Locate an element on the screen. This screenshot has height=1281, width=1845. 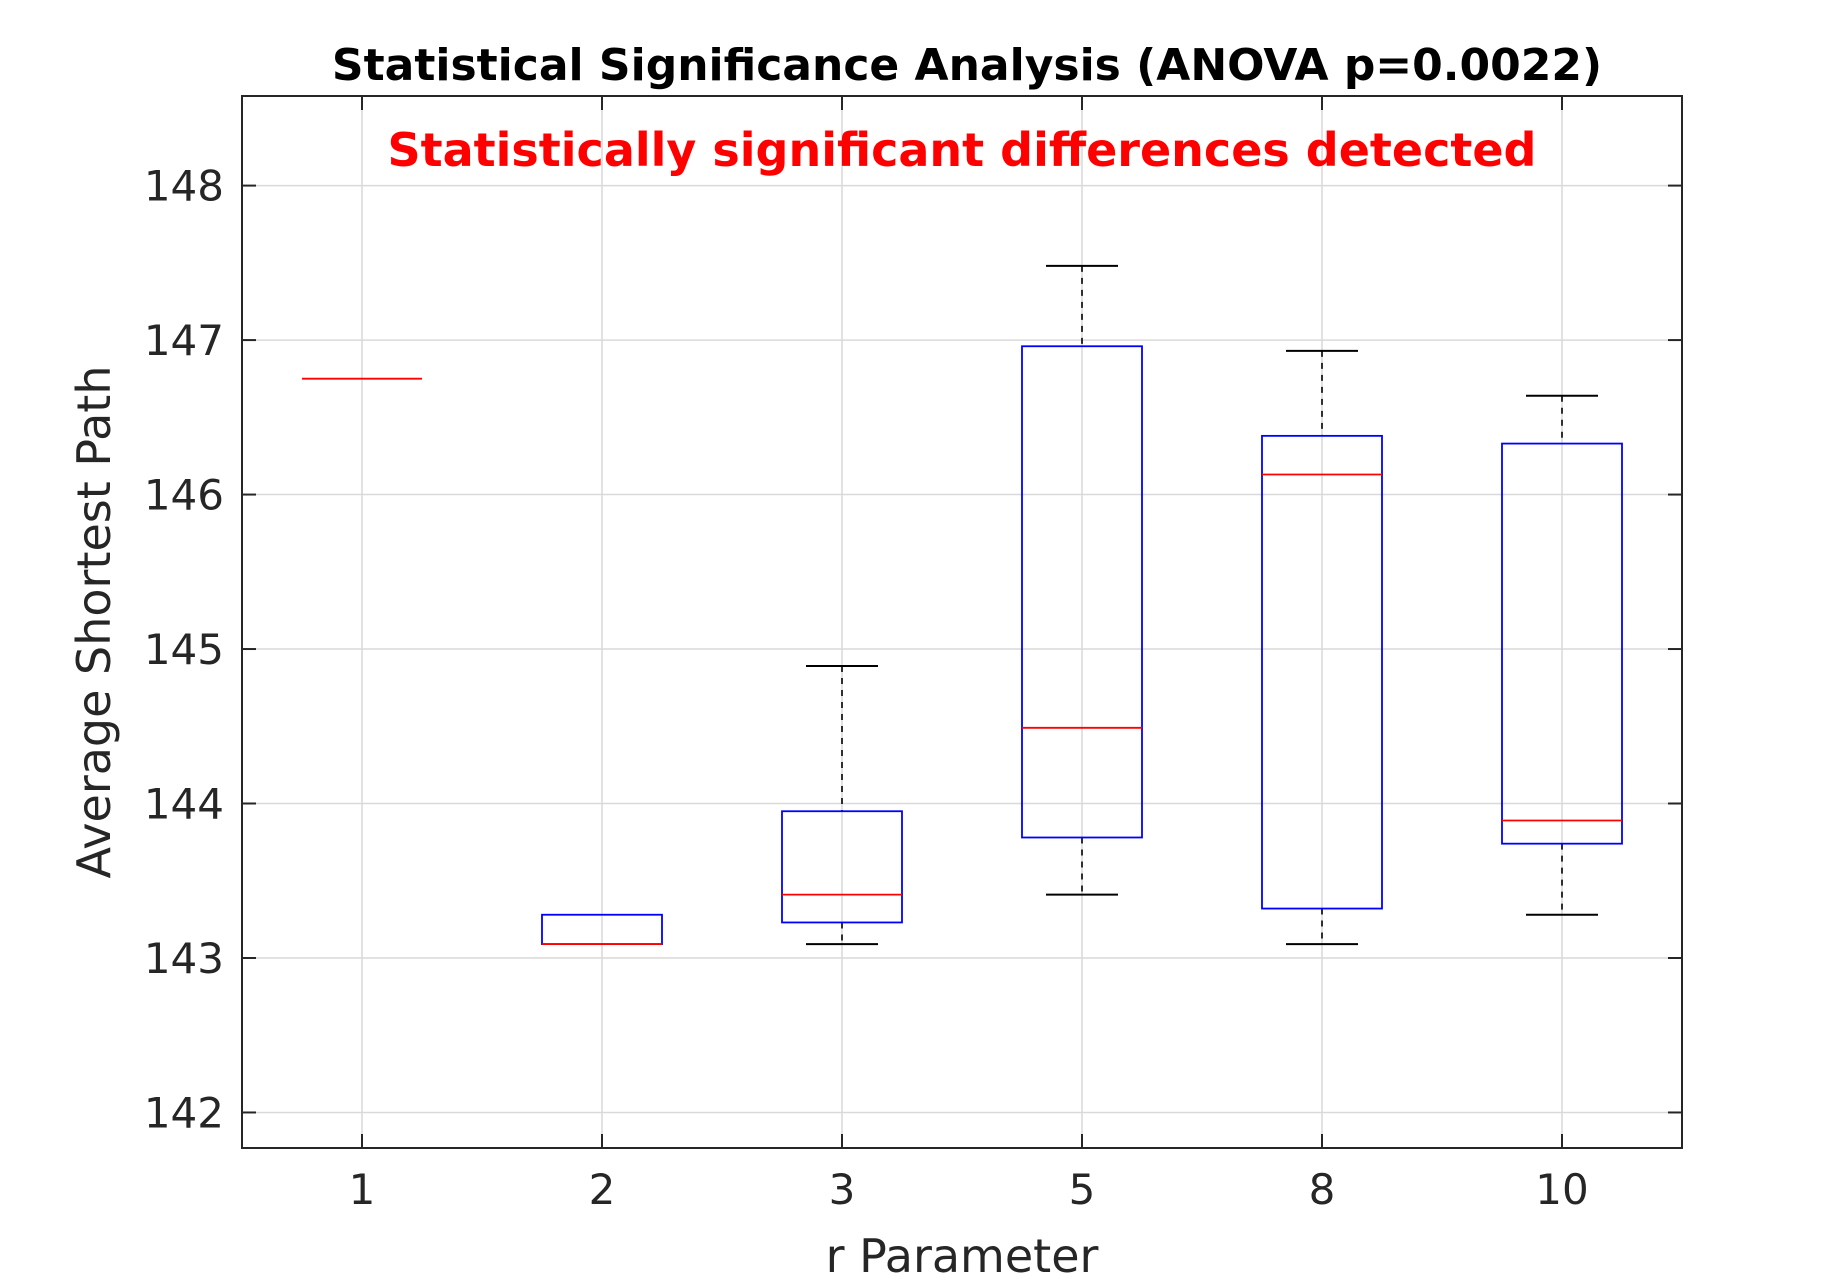
x-tick-label: 8 is located at coordinates (1322, 1189).